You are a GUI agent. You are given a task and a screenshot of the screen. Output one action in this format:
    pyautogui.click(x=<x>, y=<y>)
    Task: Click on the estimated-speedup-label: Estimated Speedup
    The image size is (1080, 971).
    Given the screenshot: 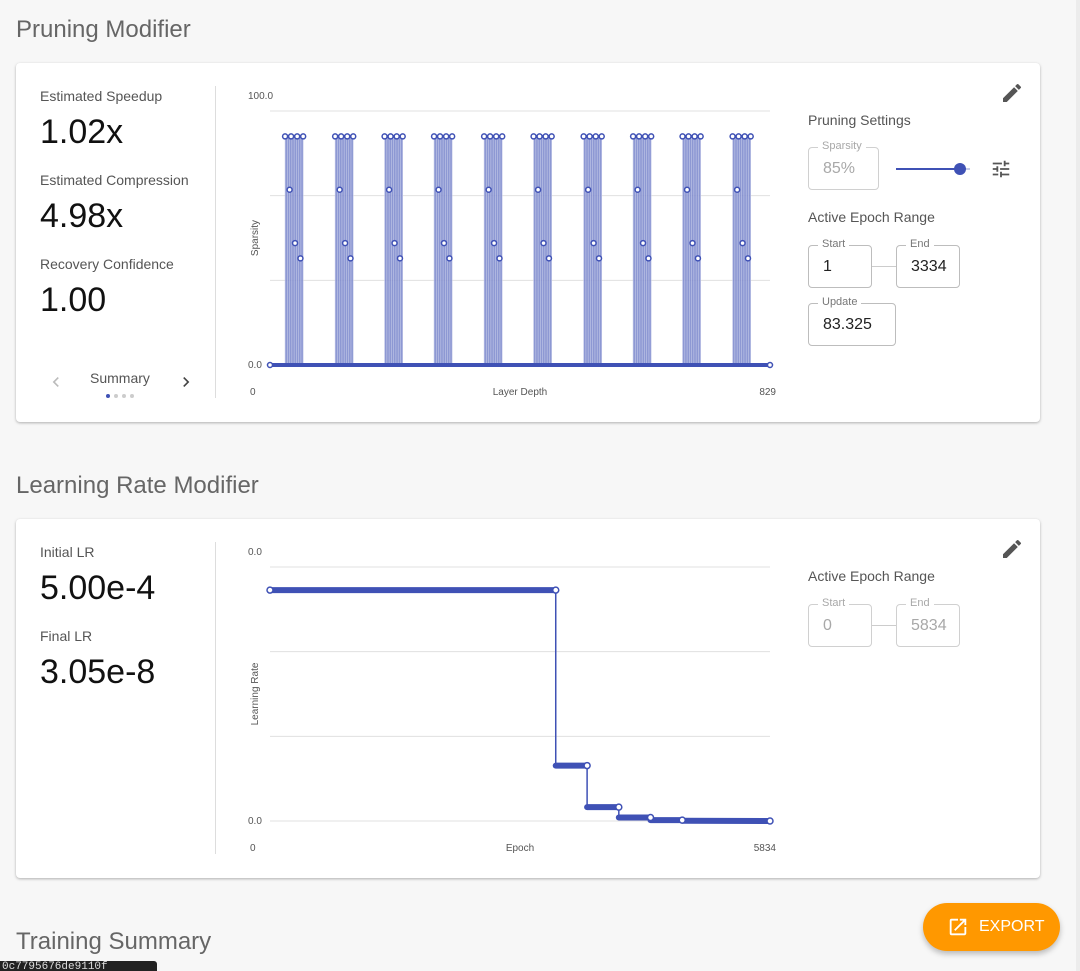 What is the action you would take?
    pyautogui.click(x=101, y=96)
    